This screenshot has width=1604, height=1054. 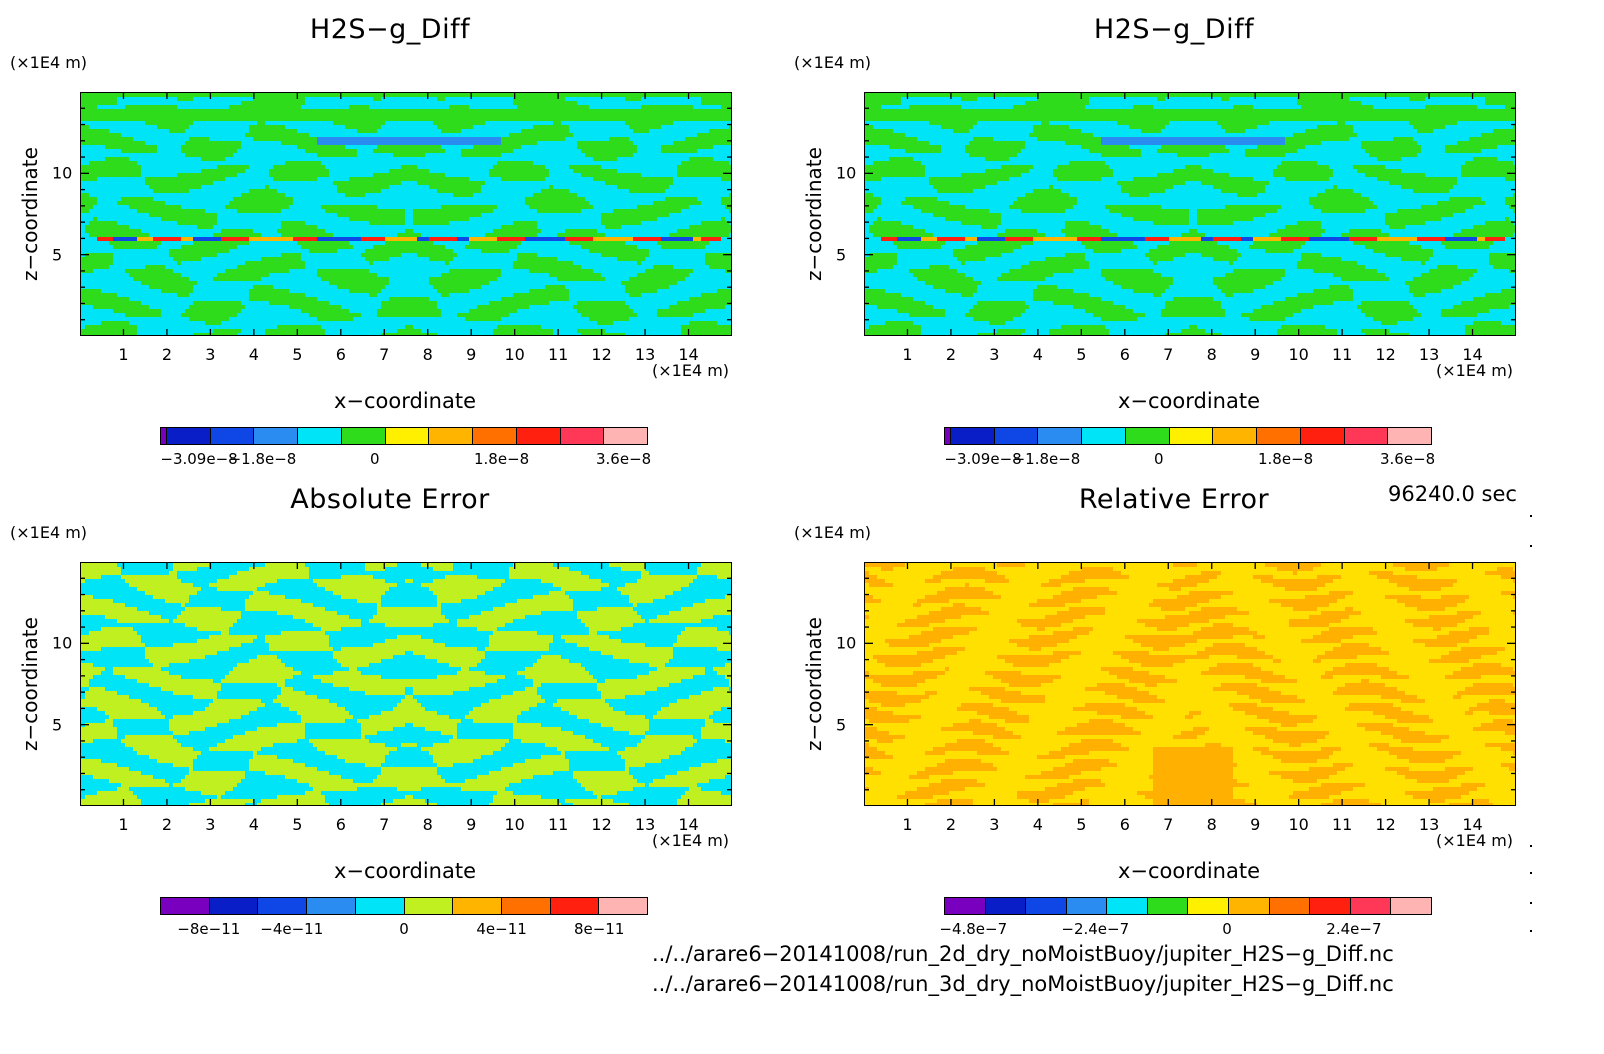 What do you see at coordinates (645, 354) in the screenshot?
I see `x-tick-label: 13` at bounding box center [645, 354].